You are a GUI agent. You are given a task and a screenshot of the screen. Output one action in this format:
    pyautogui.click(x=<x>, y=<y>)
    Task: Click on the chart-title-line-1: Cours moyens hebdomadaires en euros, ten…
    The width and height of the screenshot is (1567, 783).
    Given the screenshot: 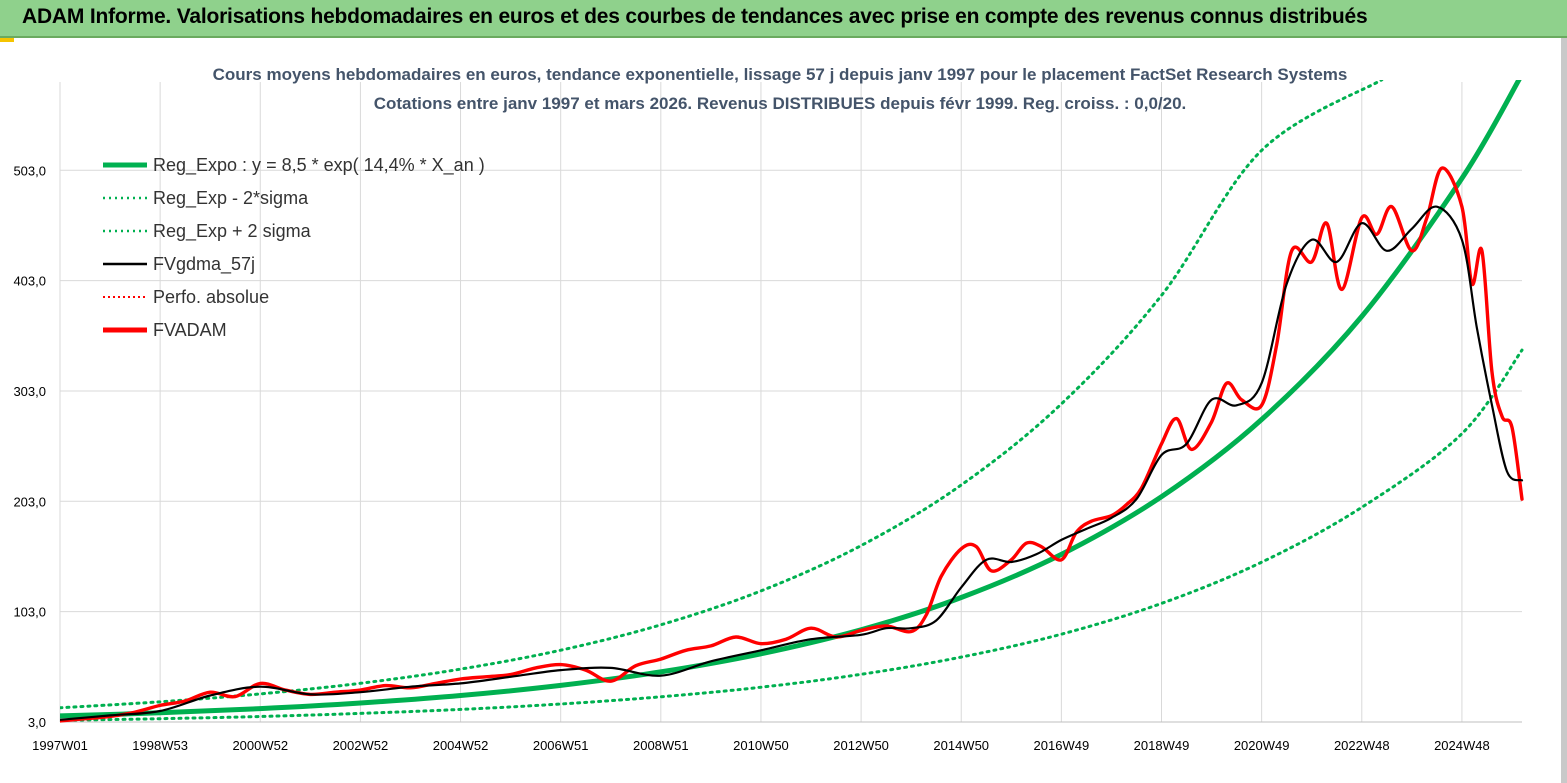 What is the action you would take?
    pyautogui.click(x=780, y=74)
    